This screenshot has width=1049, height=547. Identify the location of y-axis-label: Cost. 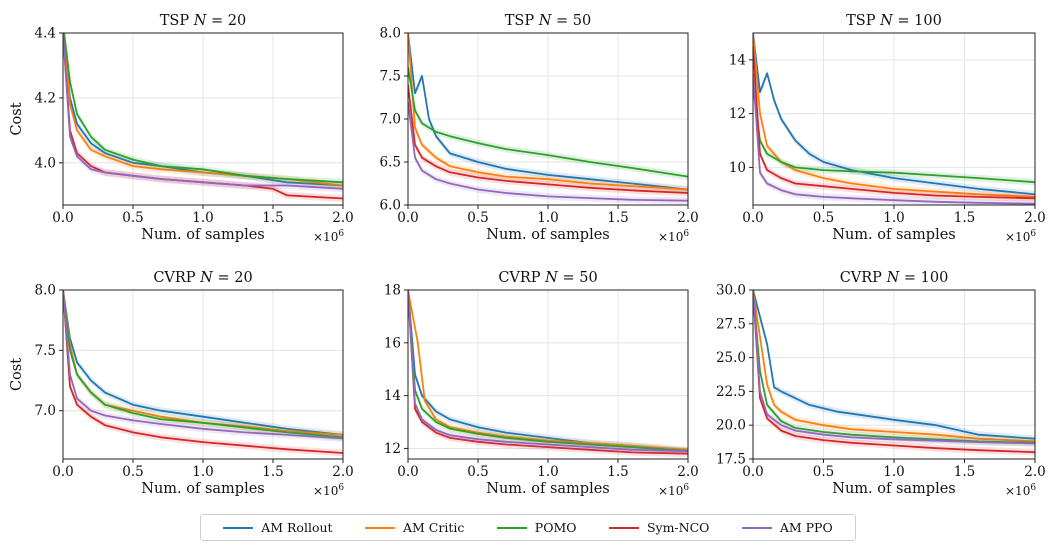
(17, 374).